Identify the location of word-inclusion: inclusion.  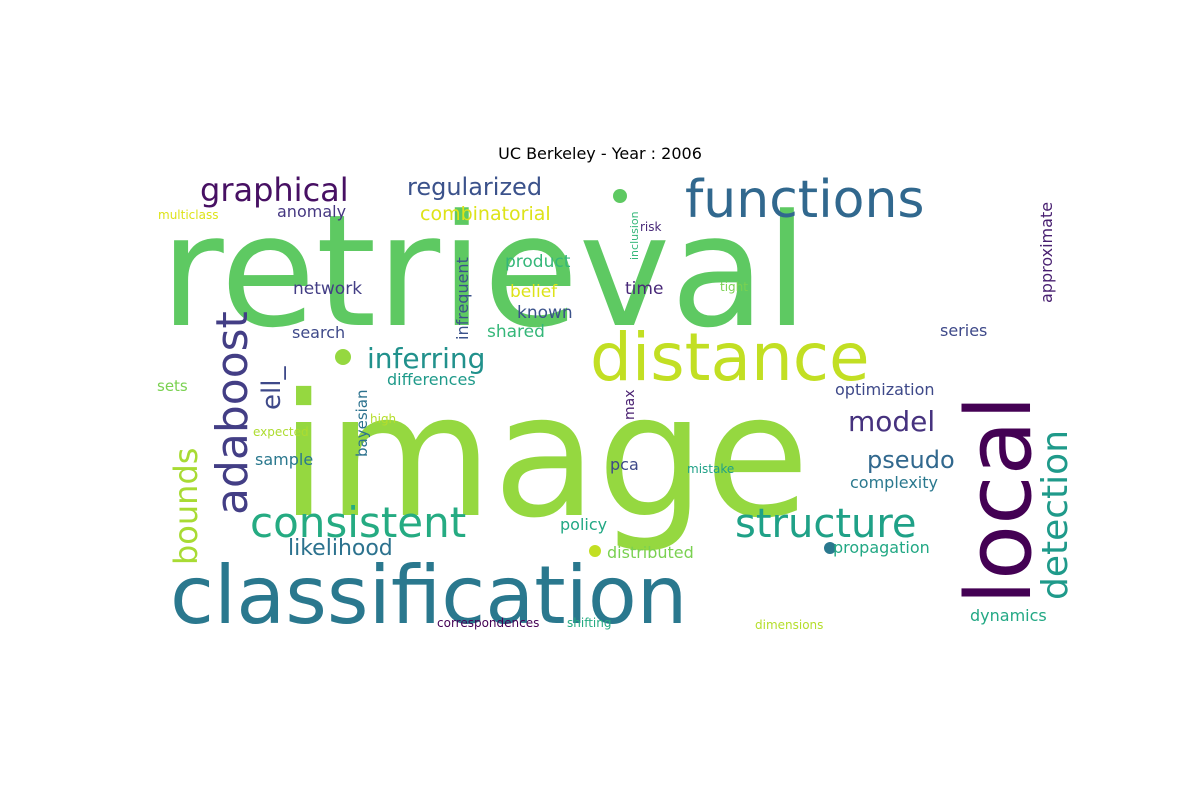
(634, 235).